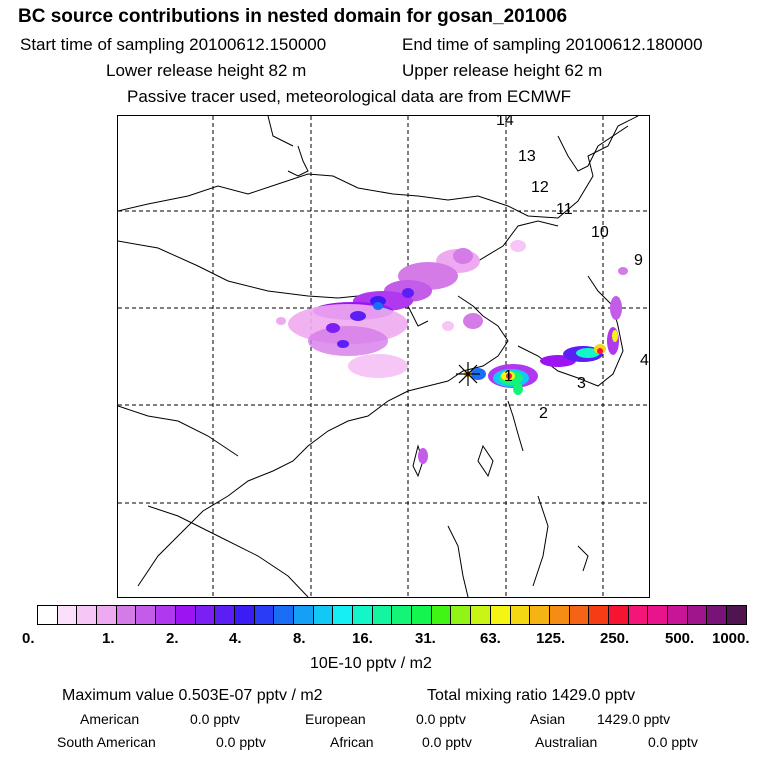 The height and width of the screenshot is (768, 768). I want to click on colorbar-tick: 1000., so click(731, 638).